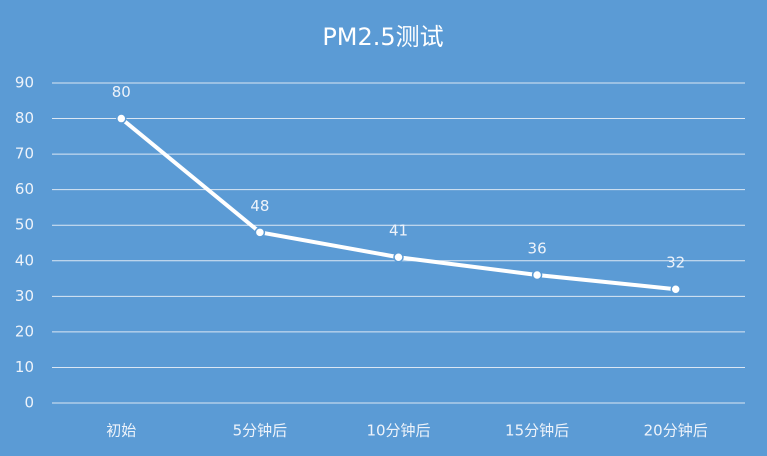  What do you see at coordinates (398, 431) in the screenshot?
I see `x-tick-label: 10分钟后` at bounding box center [398, 431].